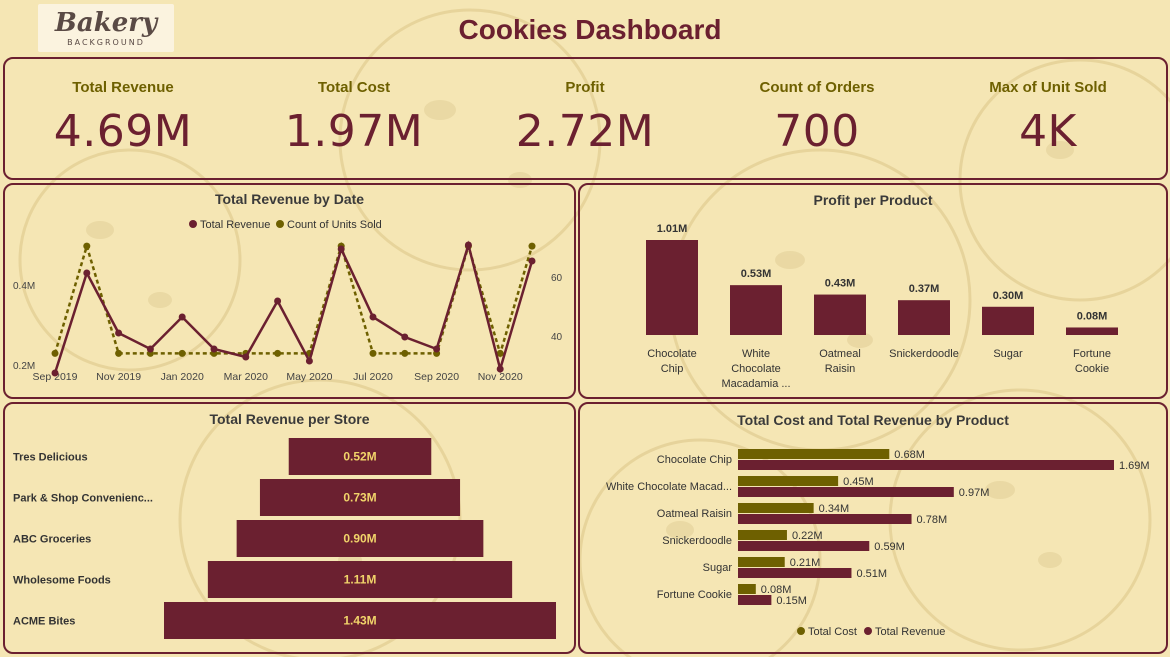 The width and height of the screenshot is (1170, 657). What do you see at coordinates (832, 632) in the screenshot?
I see `legend-label: Total Cost` at bounding box center [832, 632].